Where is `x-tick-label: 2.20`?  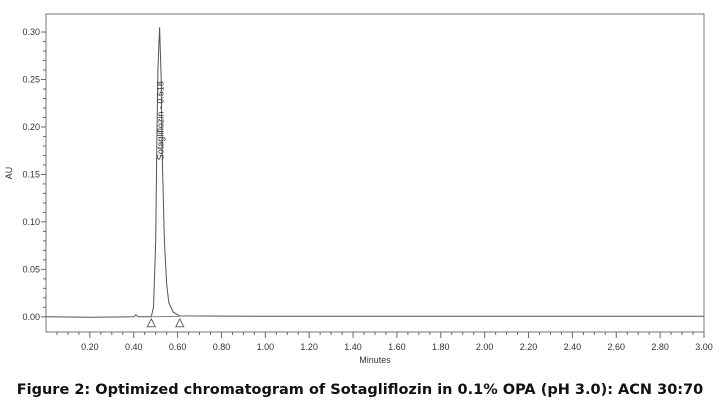
x-tick-label: 2.20 is located at coordinates (529, 347).